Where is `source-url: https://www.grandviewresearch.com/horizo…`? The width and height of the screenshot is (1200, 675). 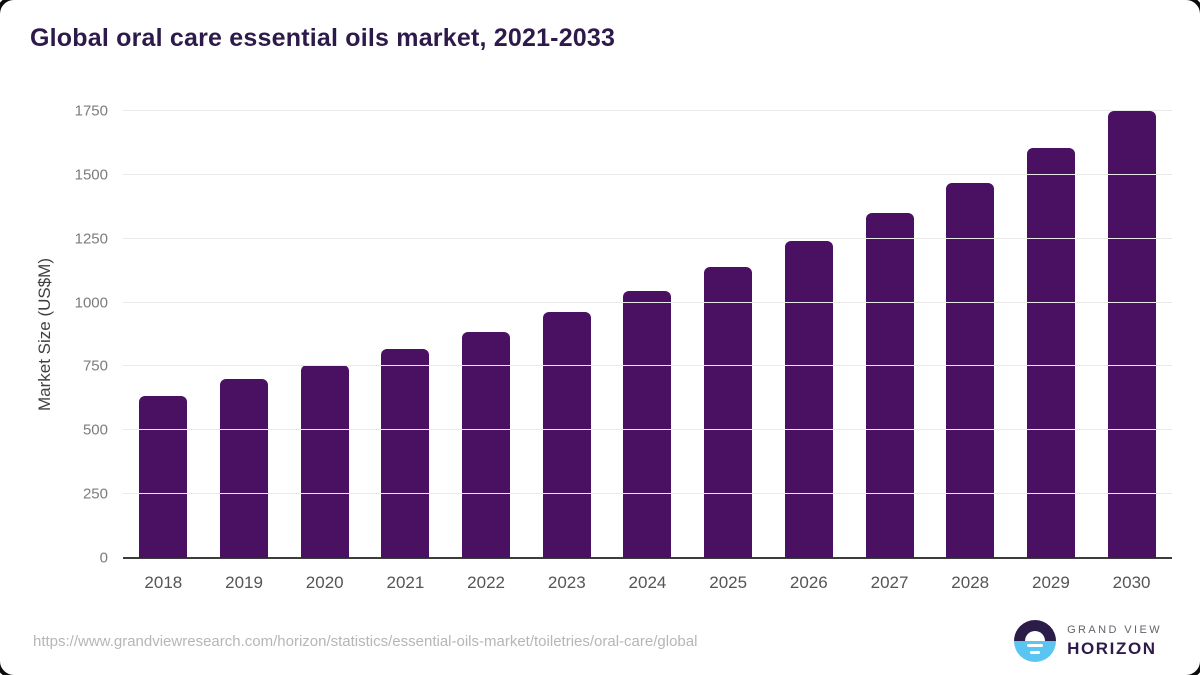 source-url: https://www.grandviewresearch.com/horizo… is located at coordinates (365, 641).